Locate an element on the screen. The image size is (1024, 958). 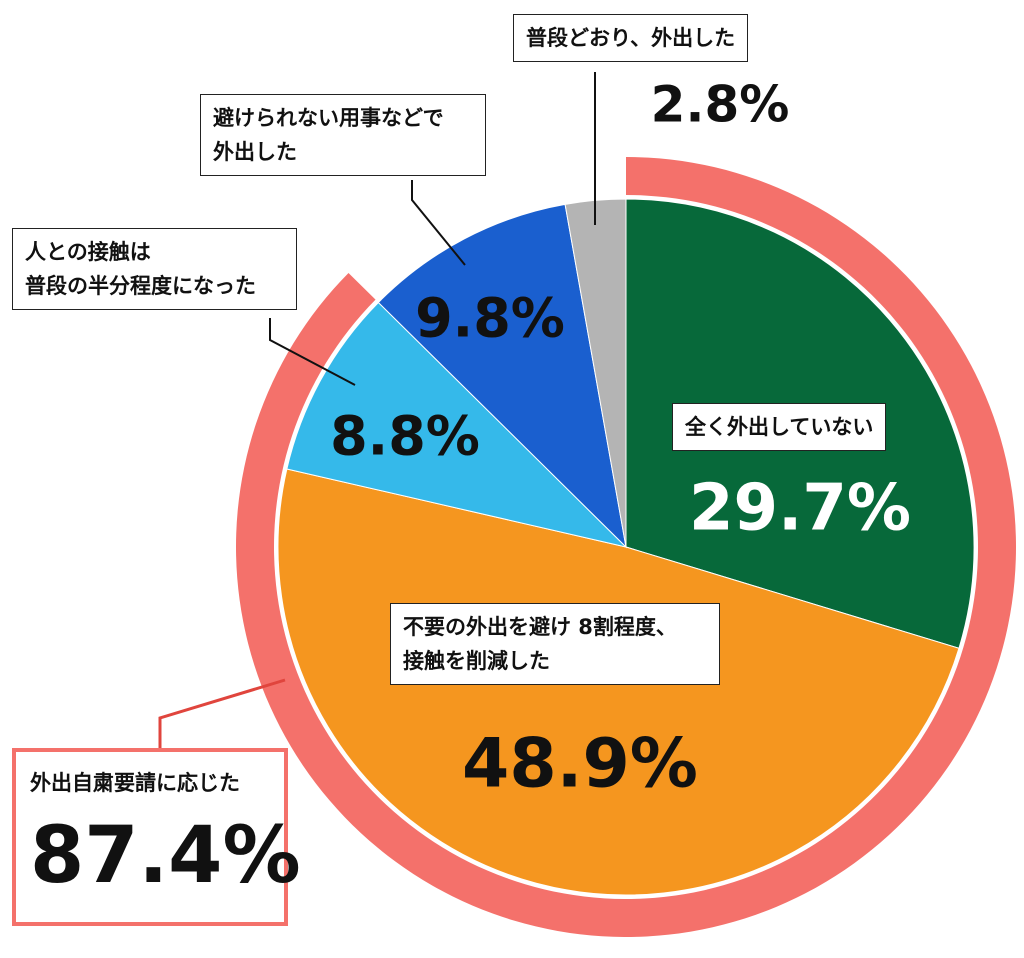
category-label: 全く外出していない is located at coordinates (779, 427).